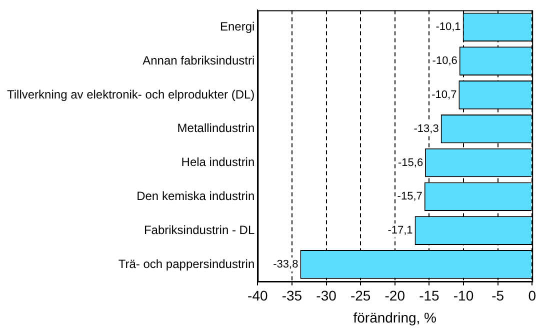  I want to click on x-tick-label: -15, so click(429, 296).